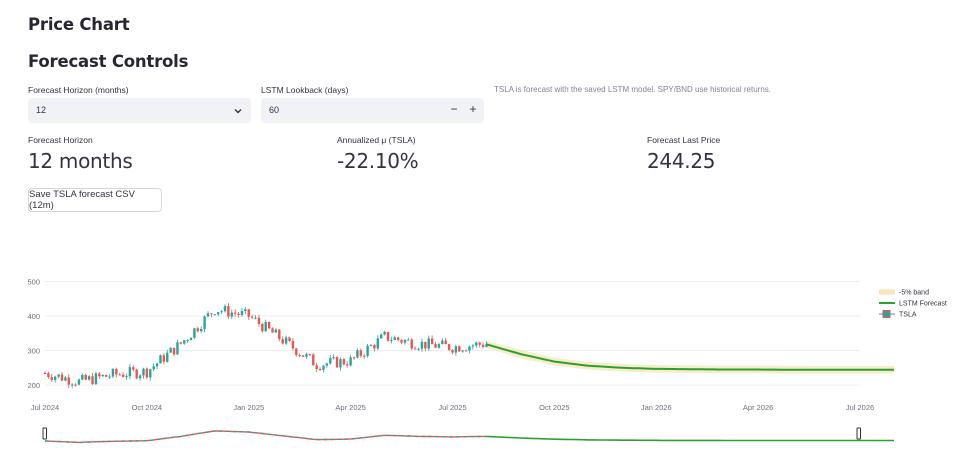  Describe the element at coordinates (44, 433) in the screenshot. I see `range-handle-left` at that location.